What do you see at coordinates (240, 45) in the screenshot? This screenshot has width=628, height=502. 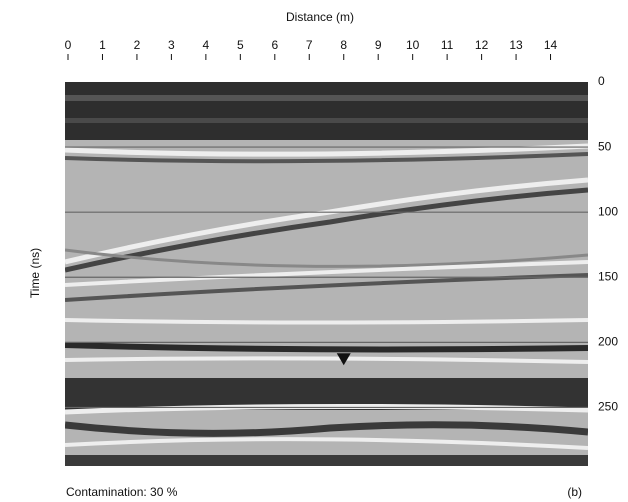 I see `x-tick-label: 5` at bounding box center [240, 45].